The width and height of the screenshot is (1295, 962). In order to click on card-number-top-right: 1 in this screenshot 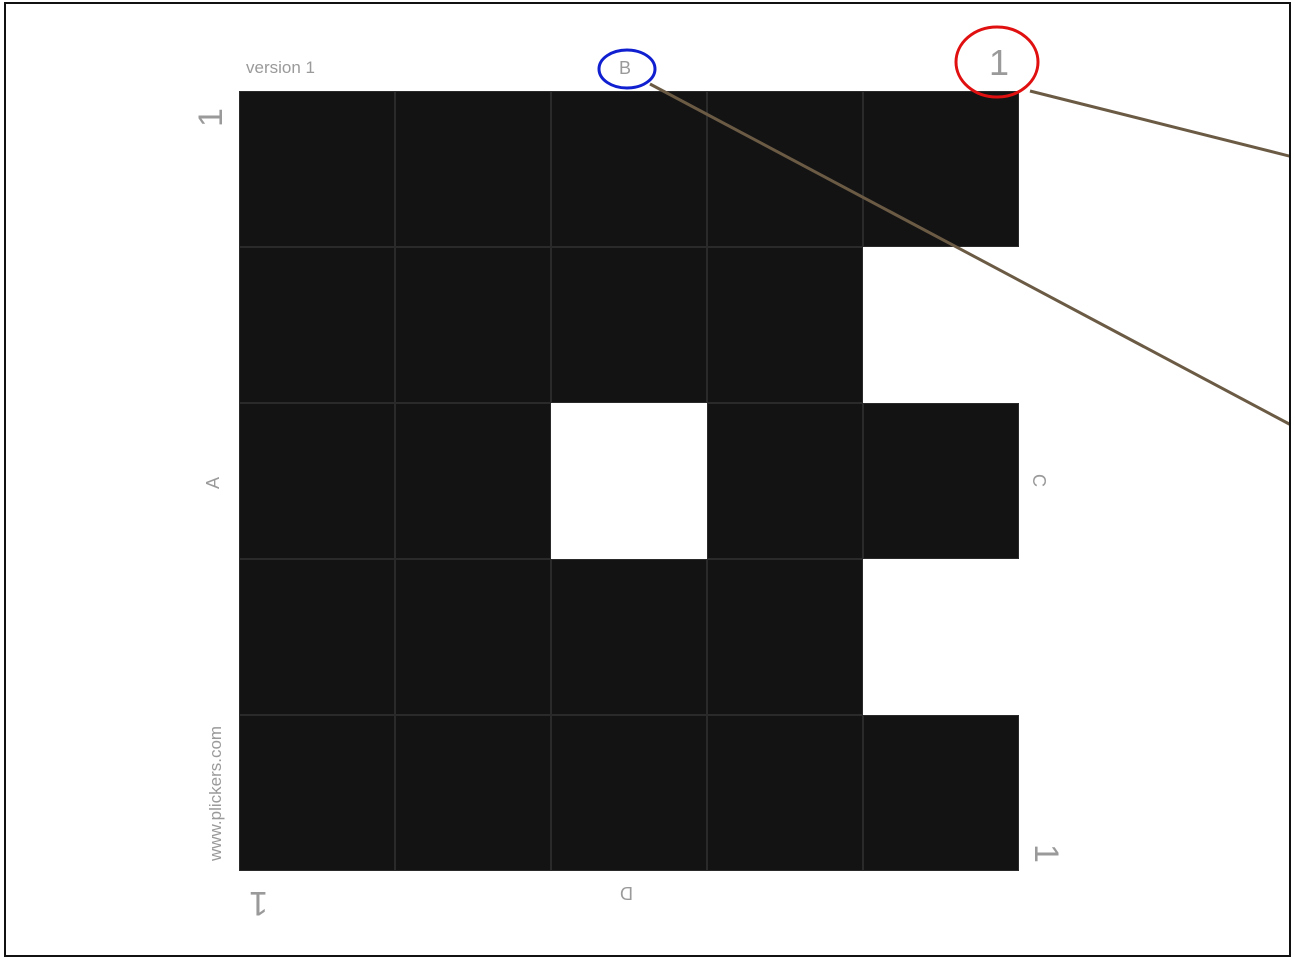, I will do `click(999, 62)`.